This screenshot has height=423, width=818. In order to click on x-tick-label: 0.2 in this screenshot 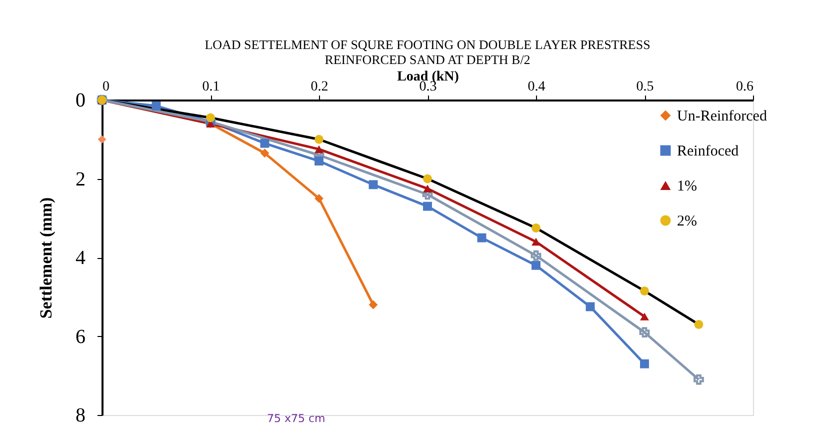, I will do `click(319, 87)`.